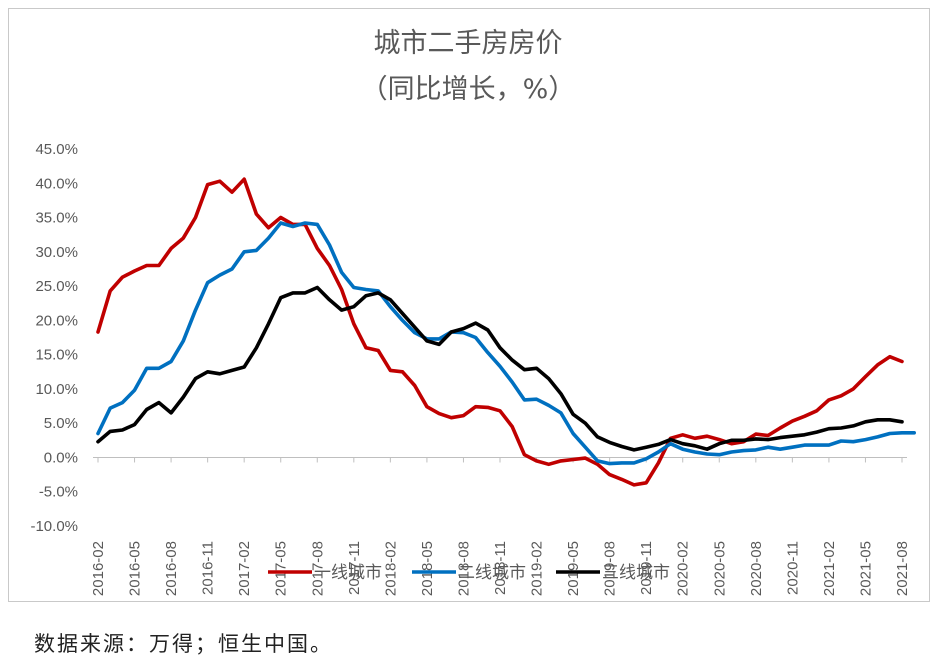 The width and height of the screenshot is (941, 672). What do you see at coordinates (56, 218) in the screenshot?
I see `y-tick-label: 35.0%` at bounding box center [56, 218].